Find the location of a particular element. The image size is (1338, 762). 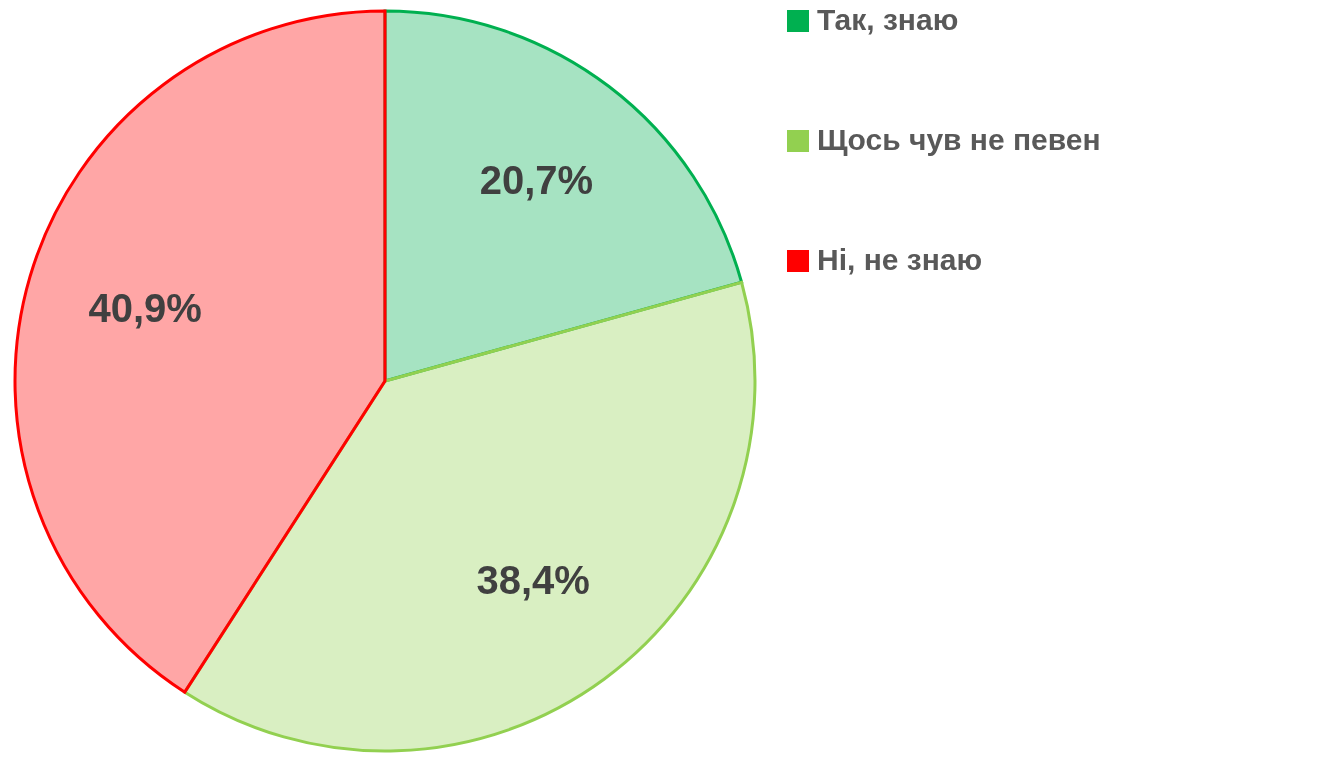

legend-label: Ні, не знаю is located at coordinates (900, 259).